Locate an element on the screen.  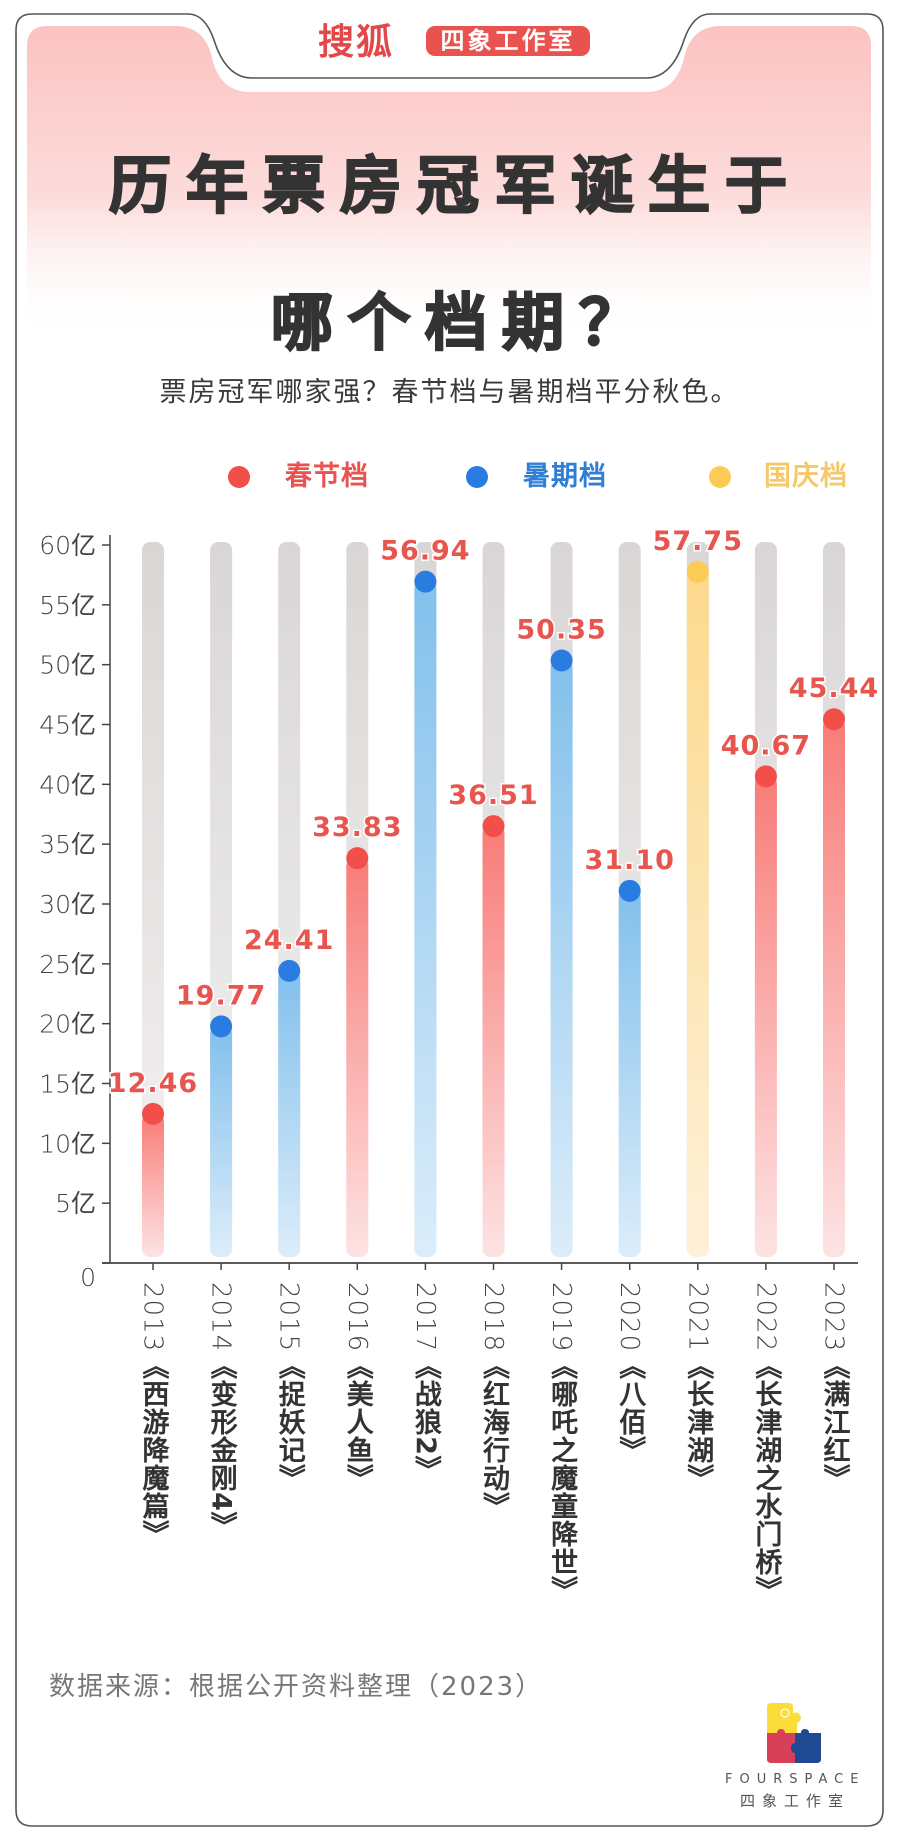
data-source-note: 数据来源：根据公开资料整理（2023） is located at coordinates (296, 1687).